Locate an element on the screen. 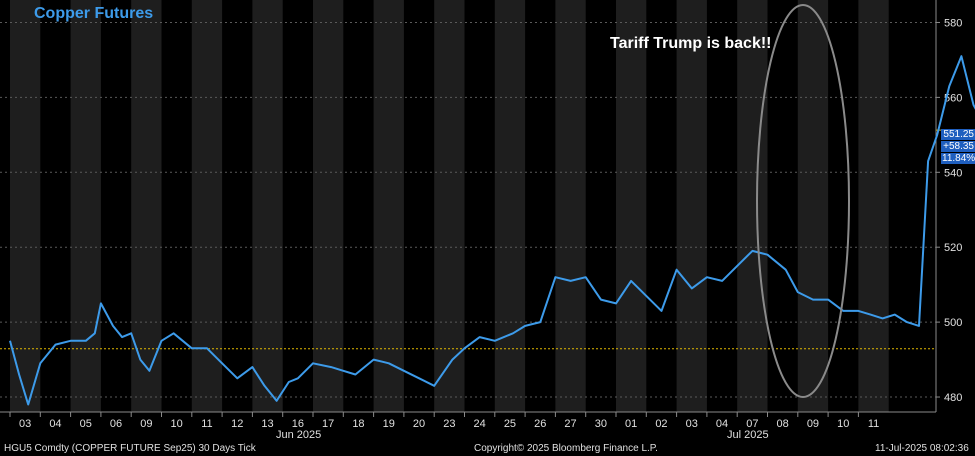 The height and width of the screenshot is (456, 975). last-price-value: 551.25 is located at coordinates (958, 134).